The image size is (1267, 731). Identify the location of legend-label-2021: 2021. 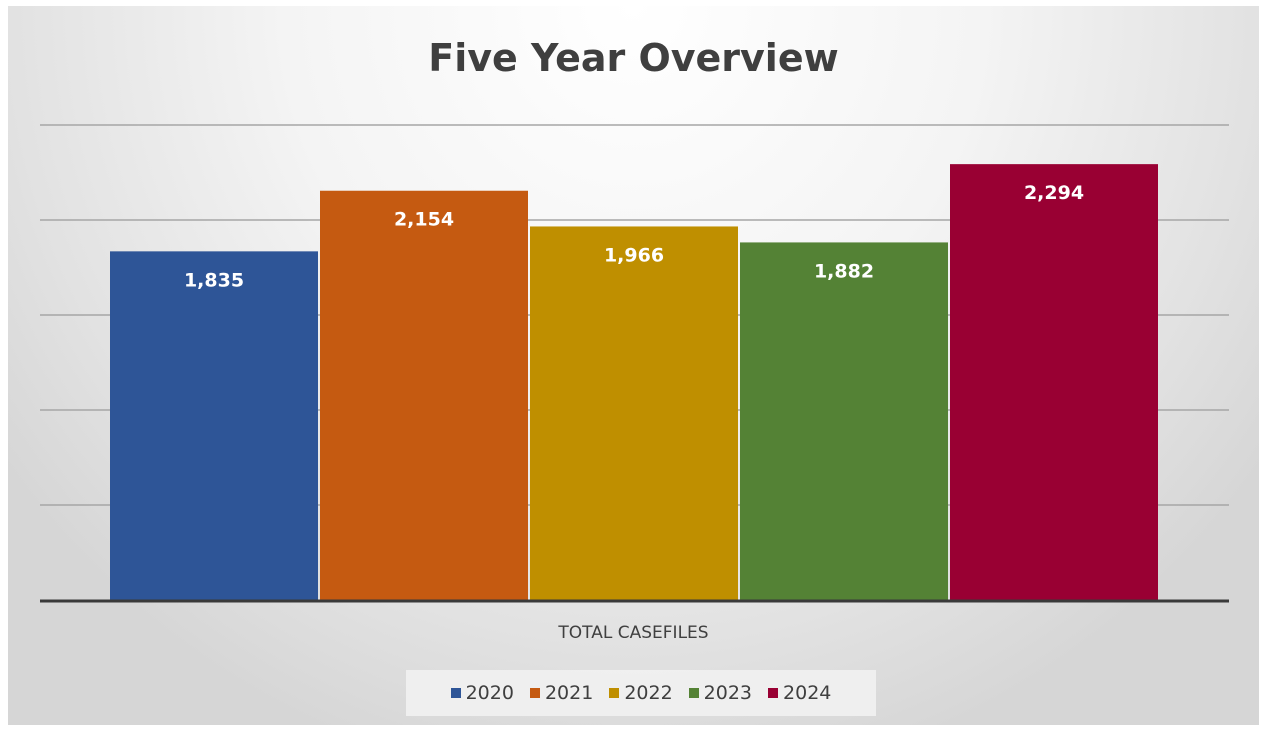
(569, 693).